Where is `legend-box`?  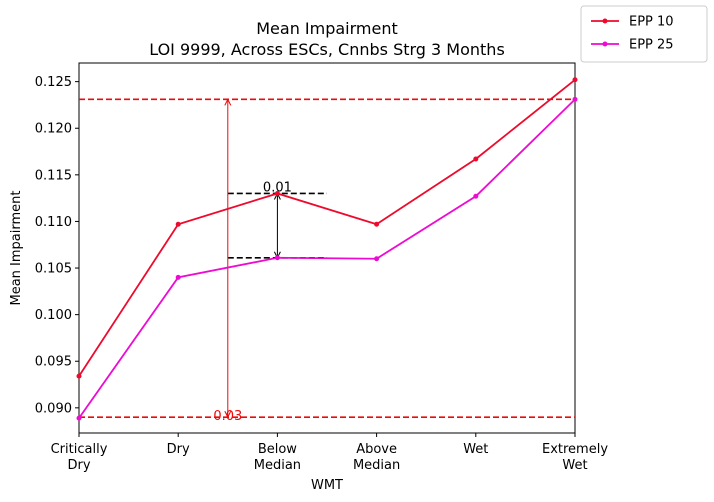 legend-box is located at coordinates (644, 34).